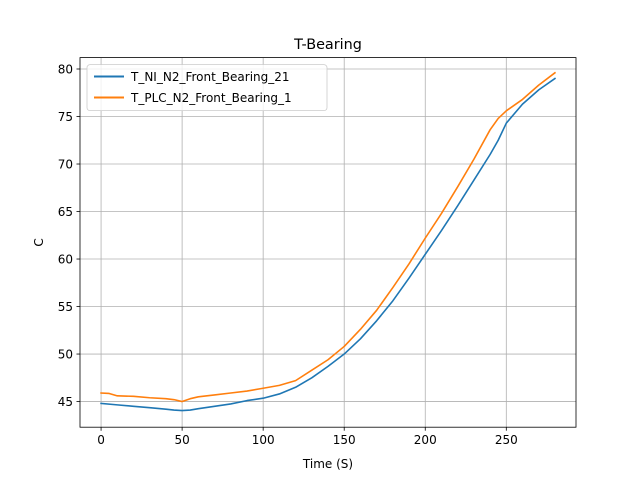 The height and width of the screenshot is (480, 640). Describe the element at coordinates (327, 45) in the screenshot. I see `chart-title: T-Bearing` at that location.